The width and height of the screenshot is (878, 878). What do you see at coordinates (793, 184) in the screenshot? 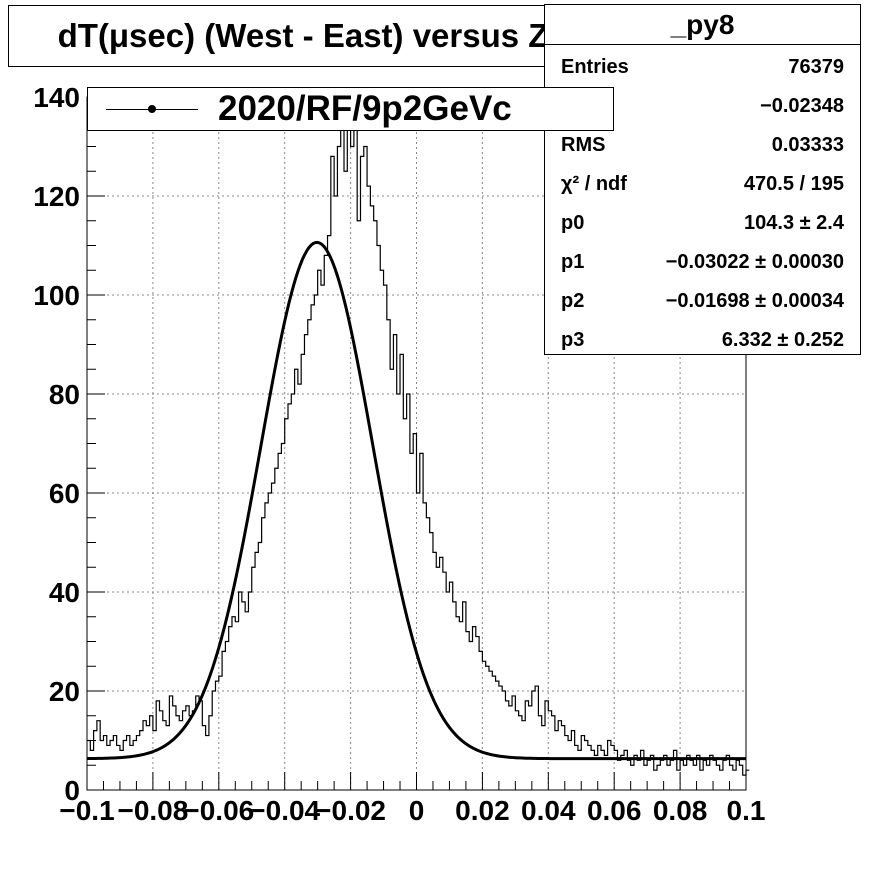
I see `stats-value: 470.5 / 195` at bounding box center [793, 184].